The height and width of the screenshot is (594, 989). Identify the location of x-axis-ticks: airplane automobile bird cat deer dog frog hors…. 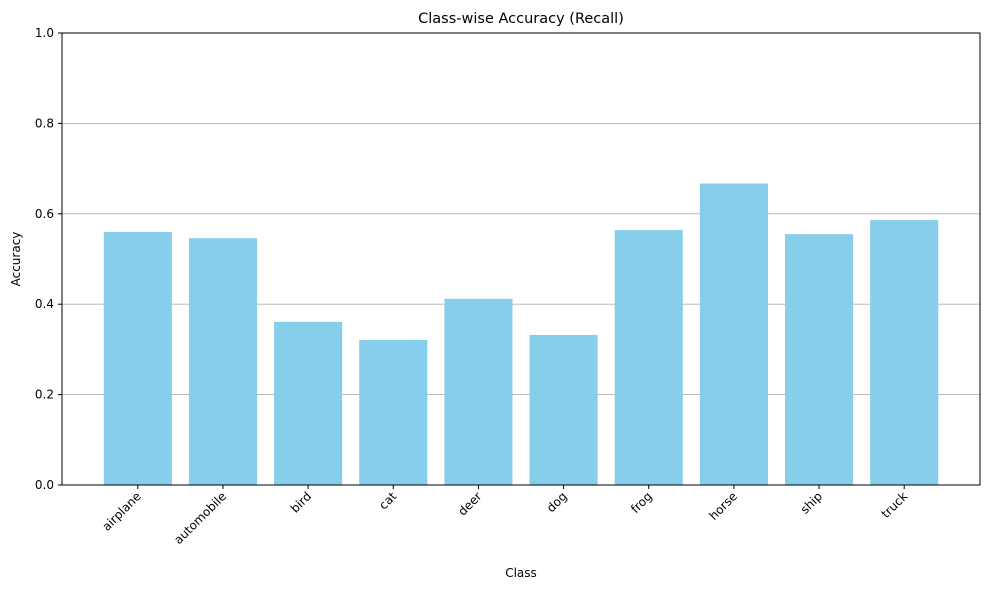
(504, 516).